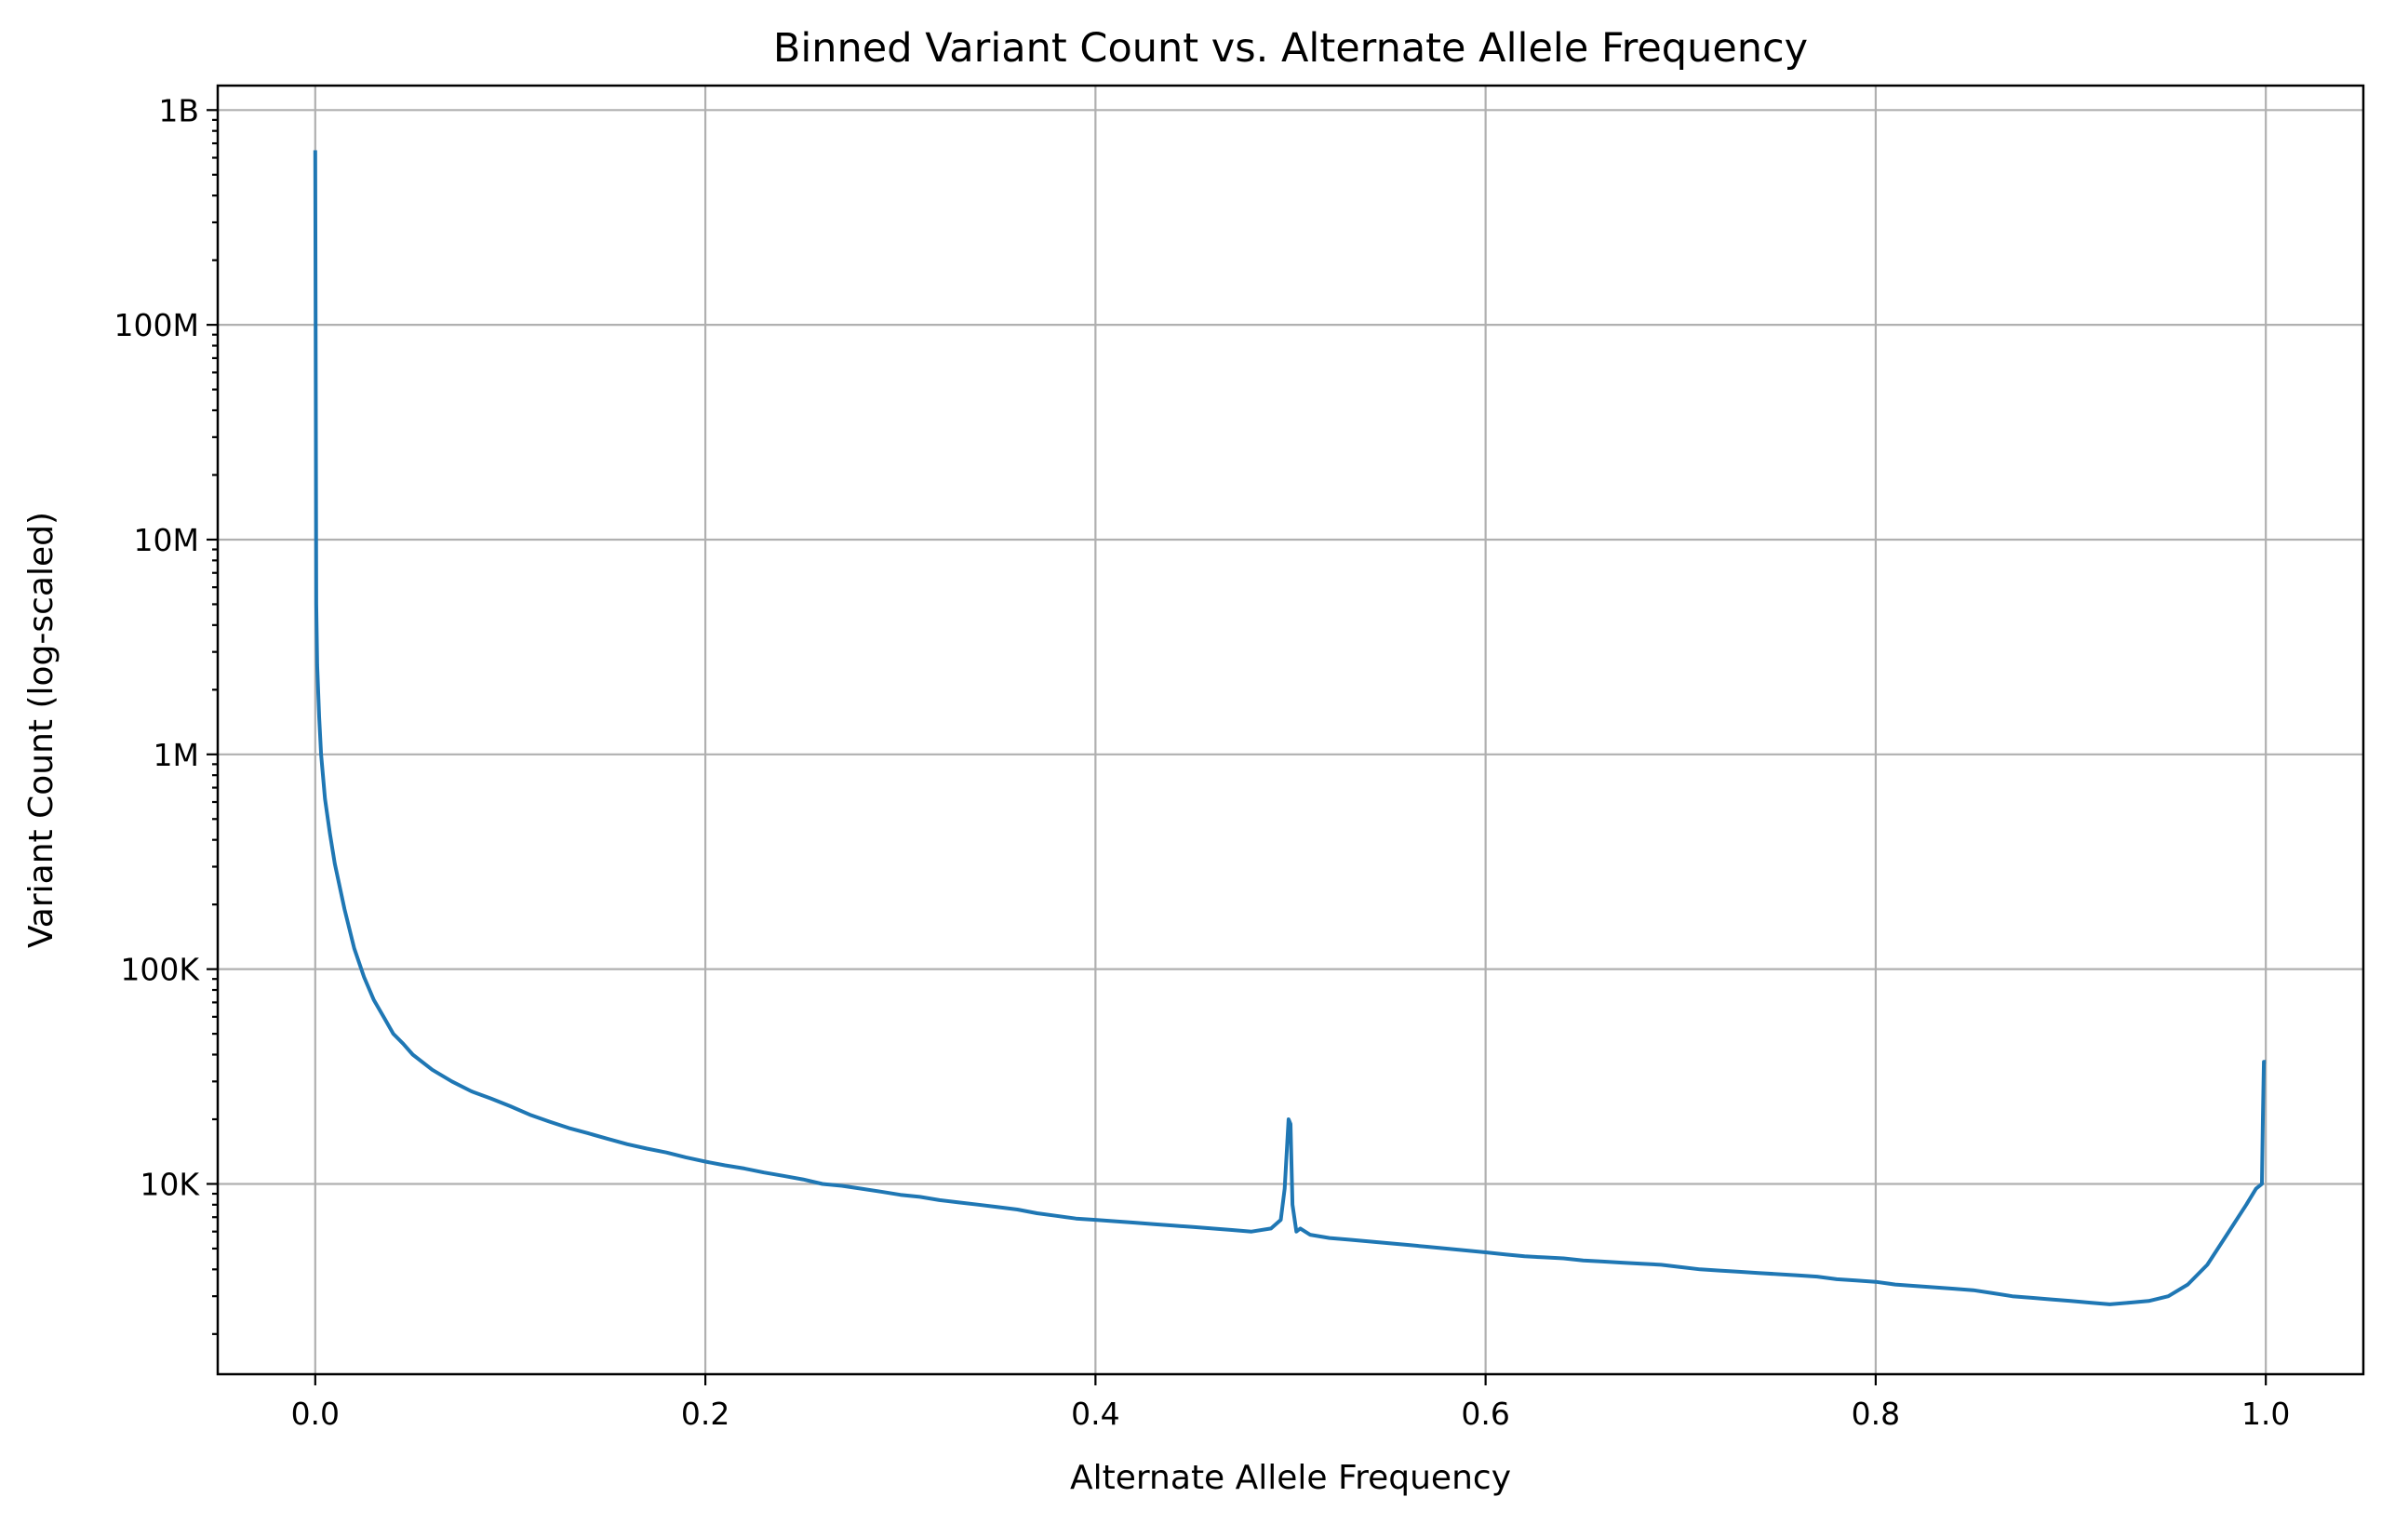 The width and height of the screenshot is (2408, 1524). Describe the element at coordinates (170, 1184) in the screenshot. I see `y-tick-label: 10K` at that location.